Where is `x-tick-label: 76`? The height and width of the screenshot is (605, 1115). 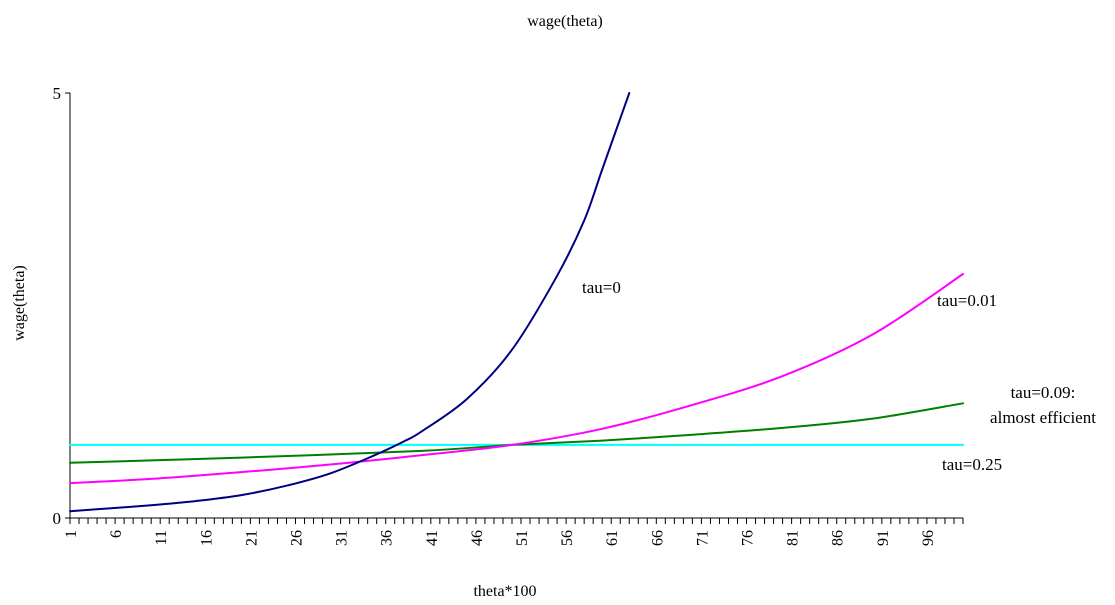 x-tick-label: 76 is located at coordinates (748, 538).